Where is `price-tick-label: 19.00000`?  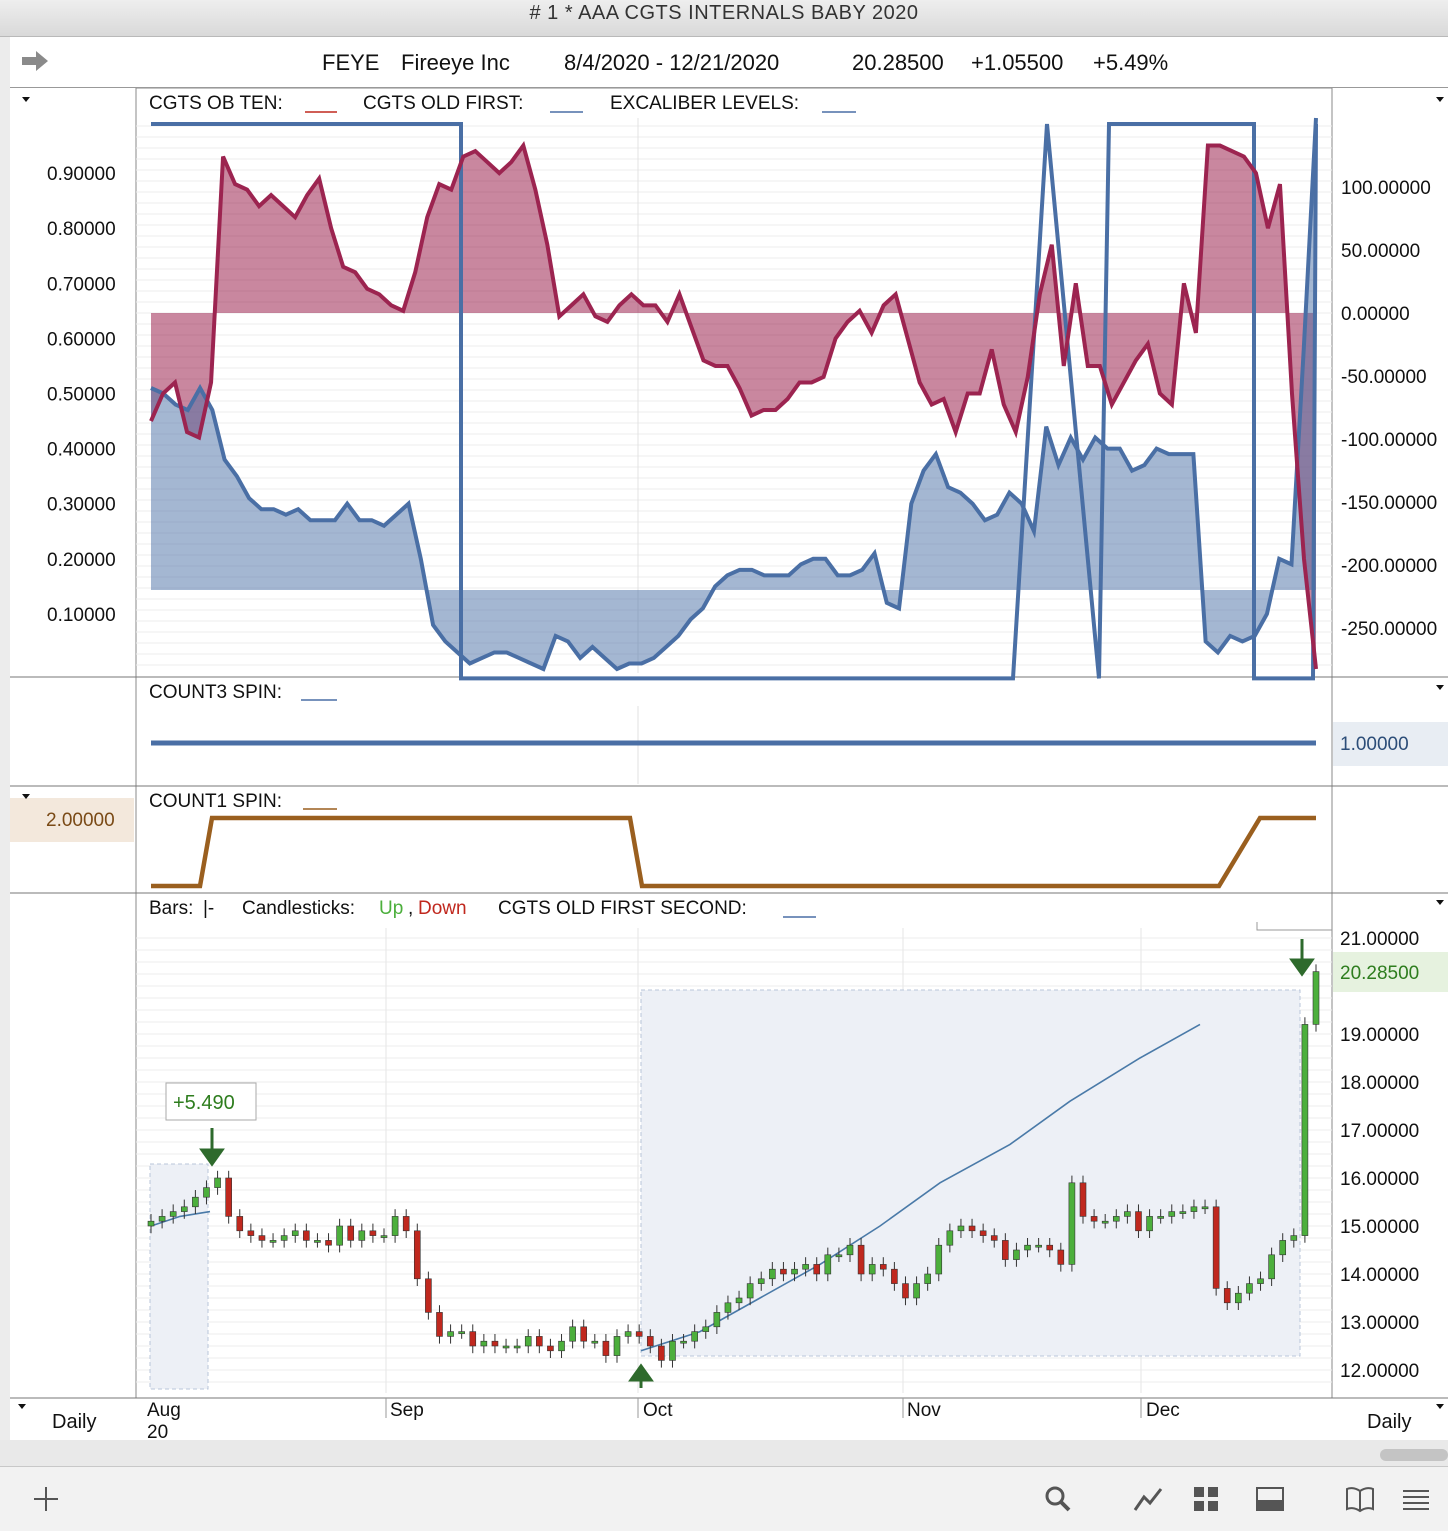 price-tick-label: 19.00000 is located at coordinates (1379, 1035).